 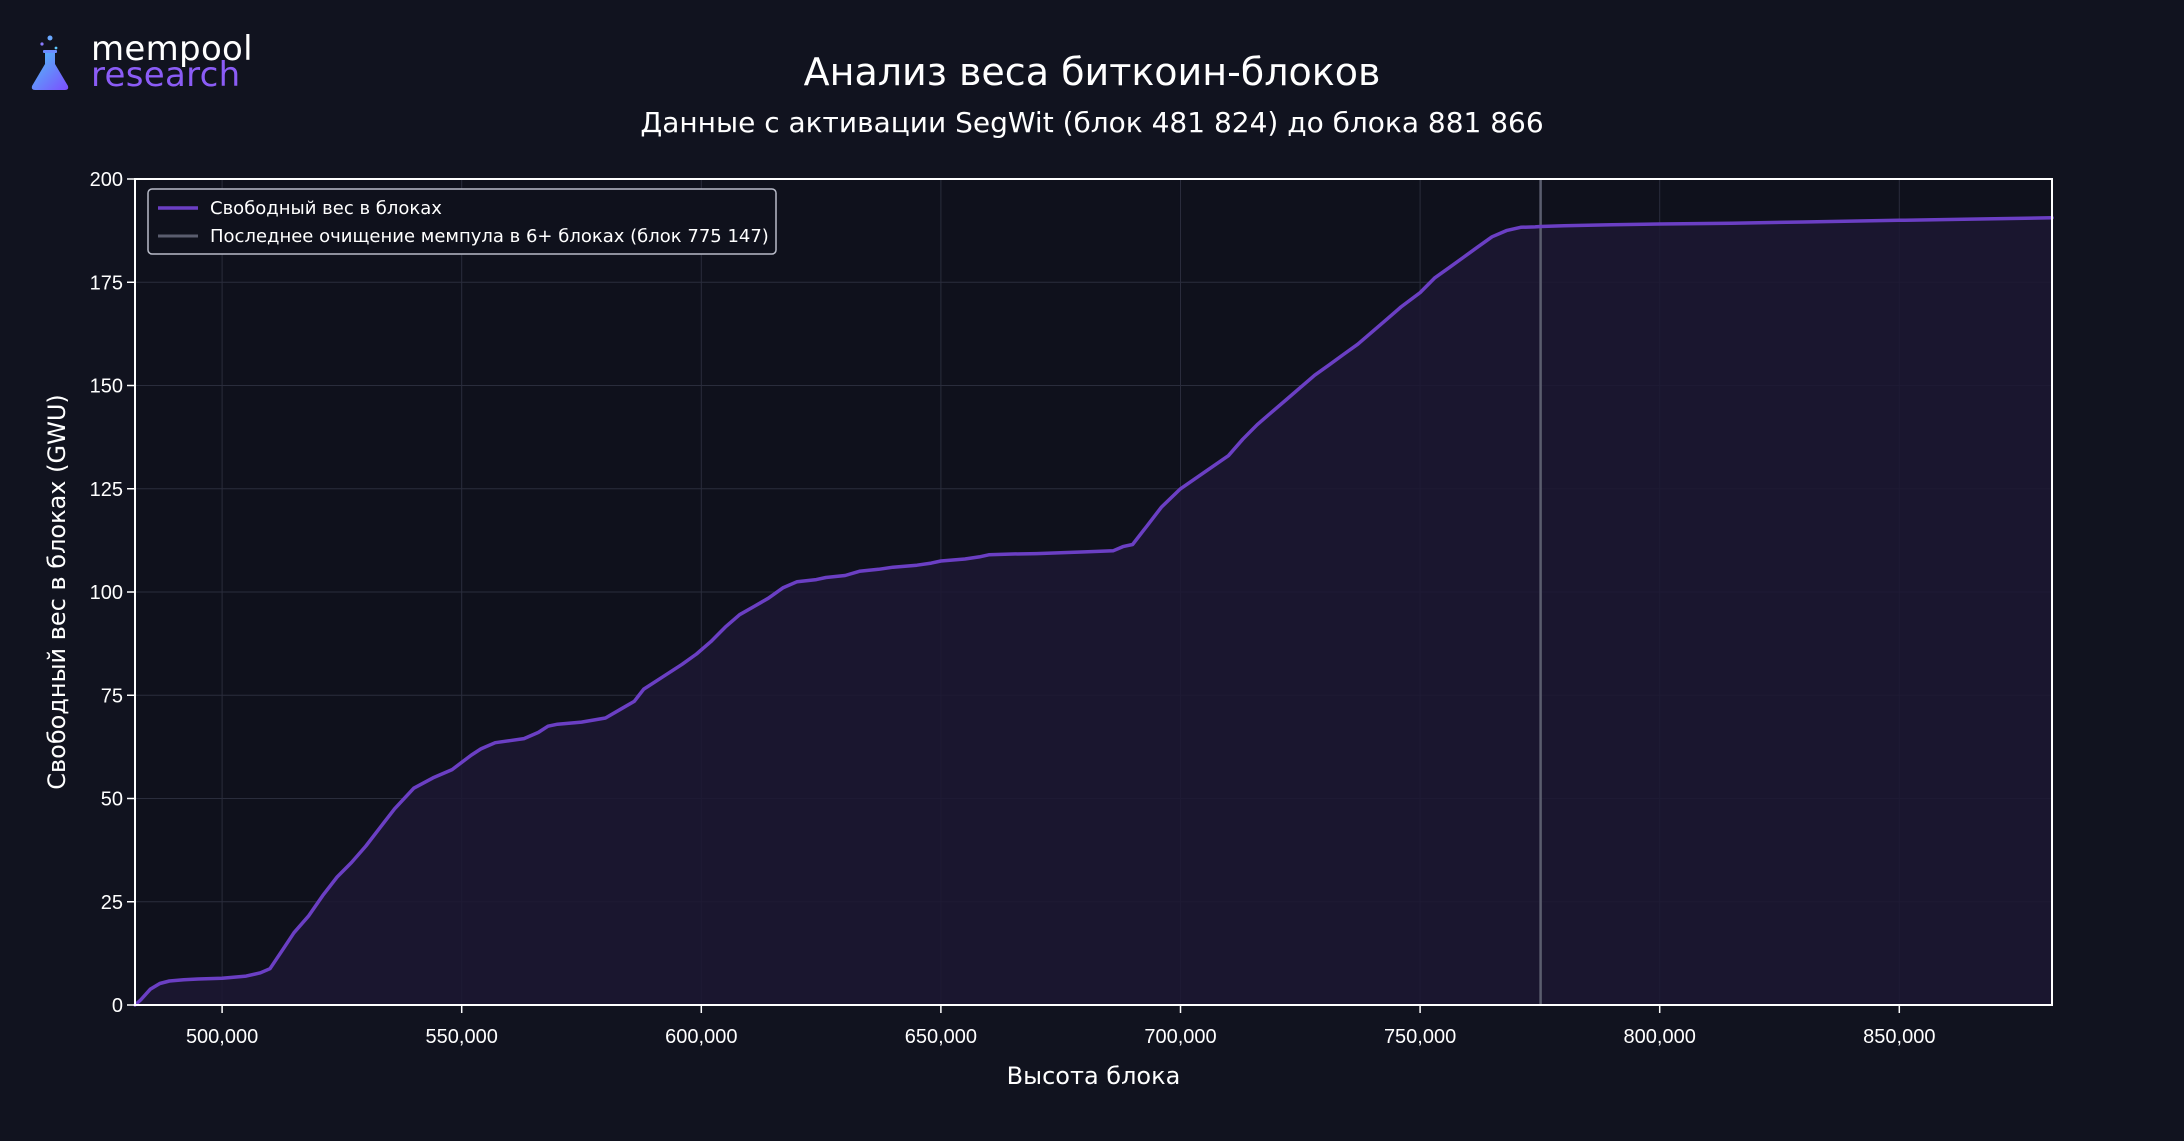 What do you see at coordinates (117, 1006) in the screenshot?
I see `y-tick-label: 0` at bounding box center [117, 1006].